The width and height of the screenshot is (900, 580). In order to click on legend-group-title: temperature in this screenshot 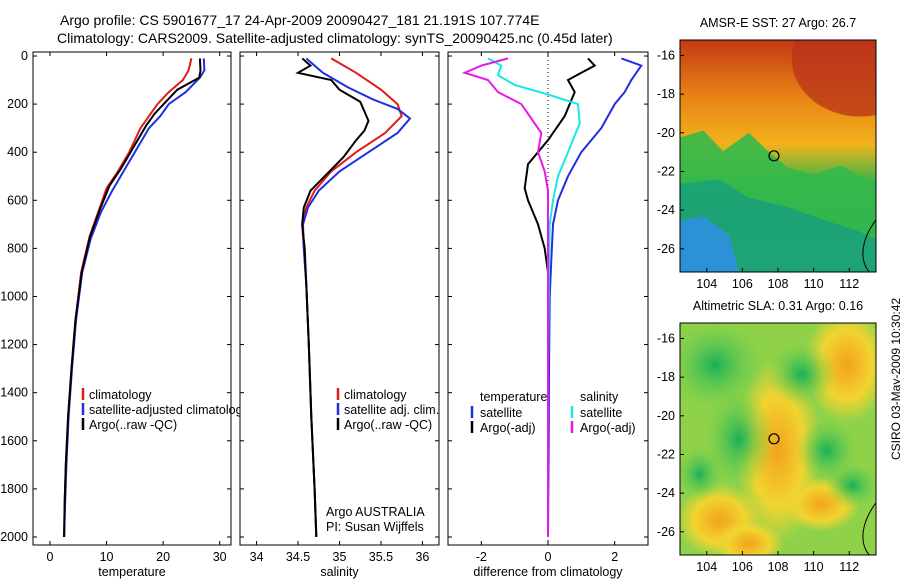, I will do `click(513, 397)`.